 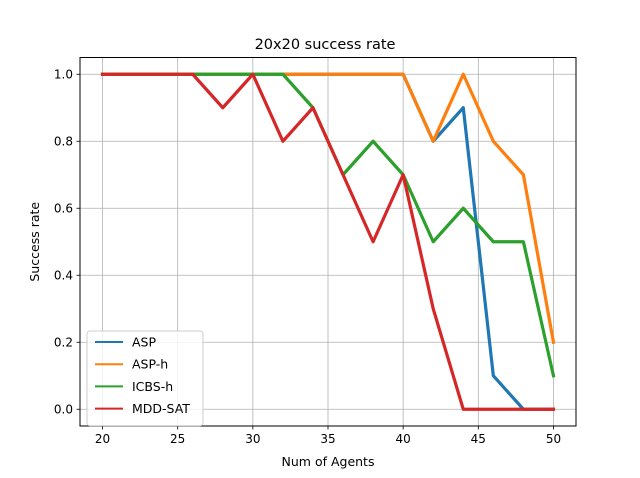 I want to click on y-tick-label: 0.4, so click(x=63, y=276).